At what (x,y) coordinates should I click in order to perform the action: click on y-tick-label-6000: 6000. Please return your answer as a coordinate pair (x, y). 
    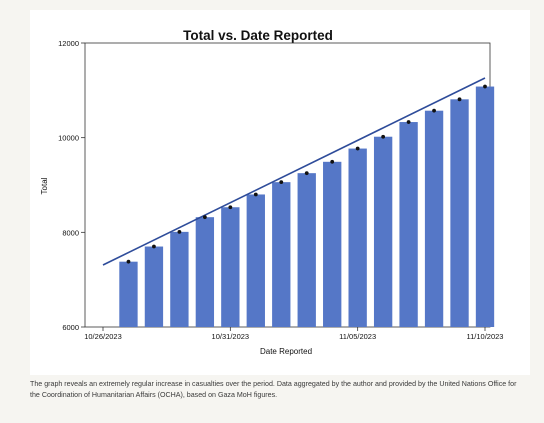
    Looking at the image, I should click on (70, 327).